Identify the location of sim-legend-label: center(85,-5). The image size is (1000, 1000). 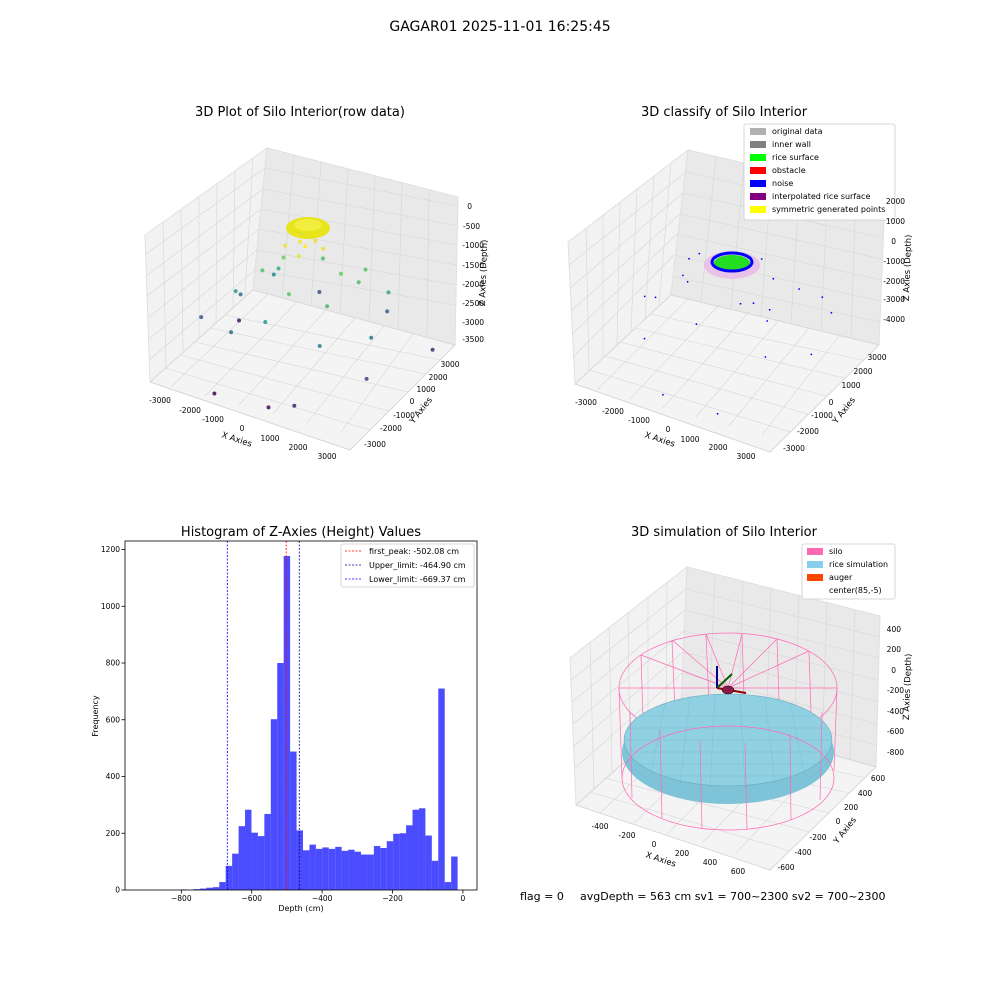
(855, 590).